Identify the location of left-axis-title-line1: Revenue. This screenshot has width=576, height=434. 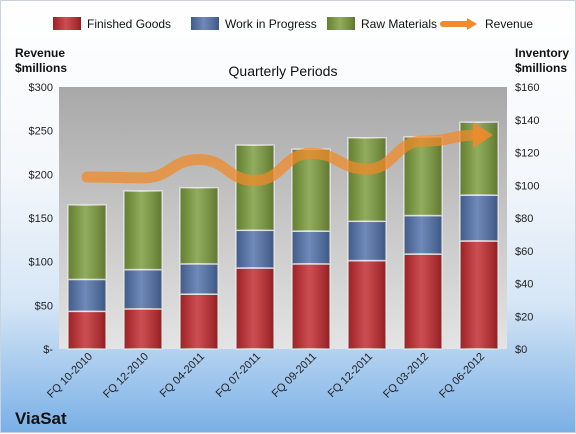
(40, 53).